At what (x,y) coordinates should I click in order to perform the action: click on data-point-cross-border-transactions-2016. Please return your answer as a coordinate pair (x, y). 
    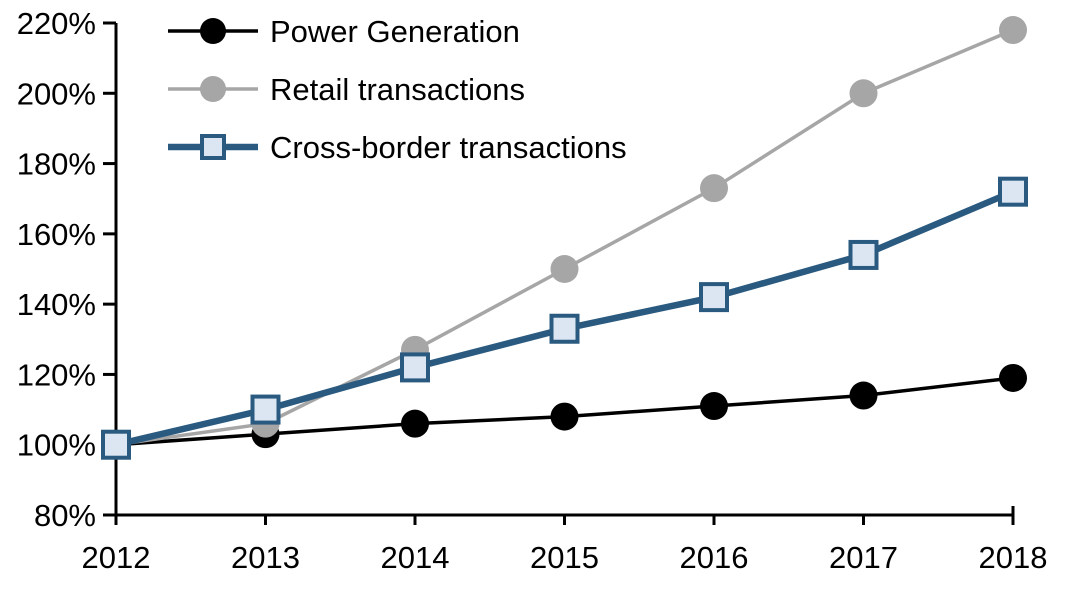
    Looking at the image, I should click on (714, 297).